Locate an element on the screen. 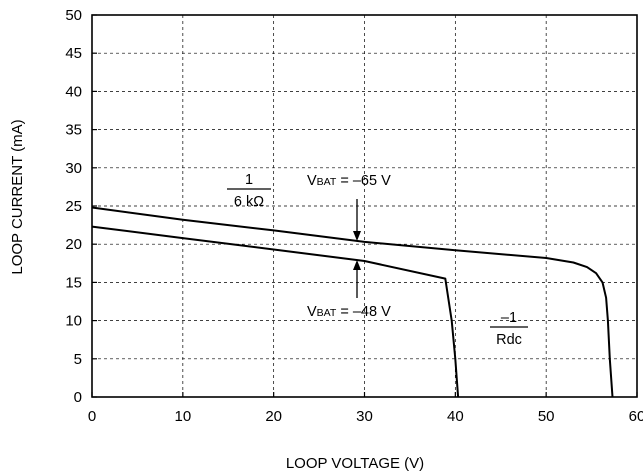  slope-denominator: 6 kΩ is located at coordinates (249, 202).